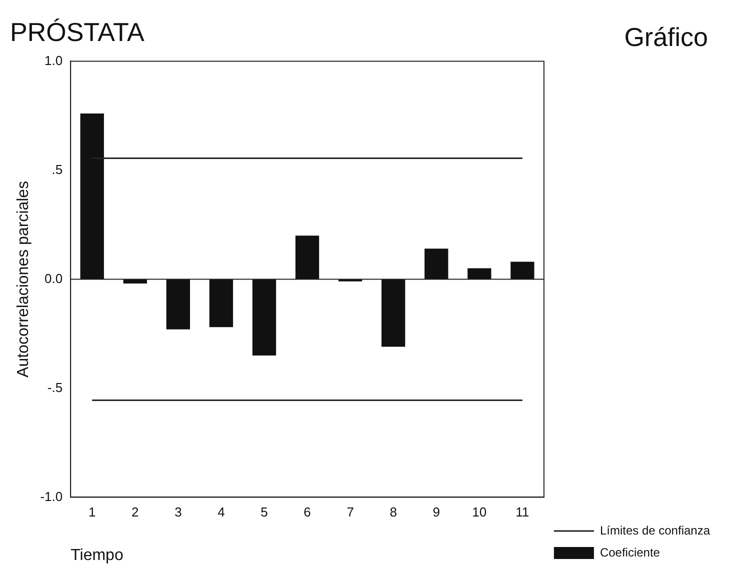 The width and height of the screenshot is (730, 579). What do you see at coordinates (666, 37) in the screenshot?
I see `text: Gráfico` at bounding box center [666, 37].